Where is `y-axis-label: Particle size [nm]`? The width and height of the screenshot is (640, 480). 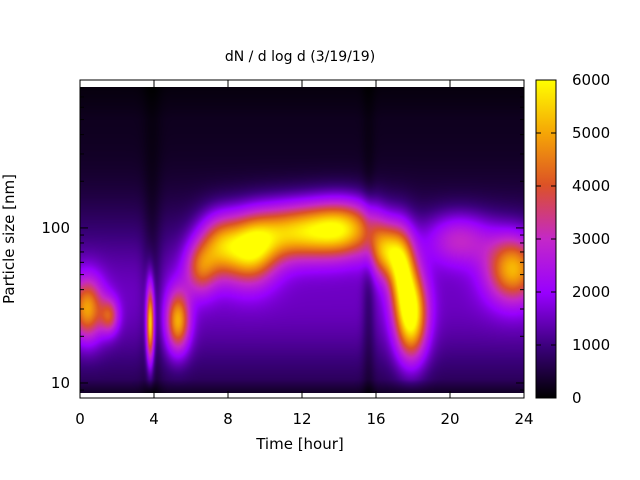 y-axis-label: Particle size [nm] is located at coordinates (9, 239).